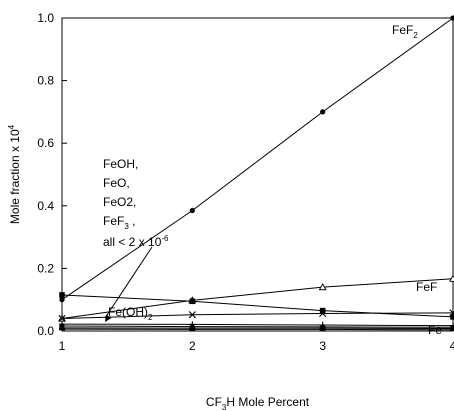 This screenshot has height=411, width=454. What do you see at coordinates (45, 143) in the screenshot?
I see `y-tick-label: 0.6` at bounding box center [45, 143].